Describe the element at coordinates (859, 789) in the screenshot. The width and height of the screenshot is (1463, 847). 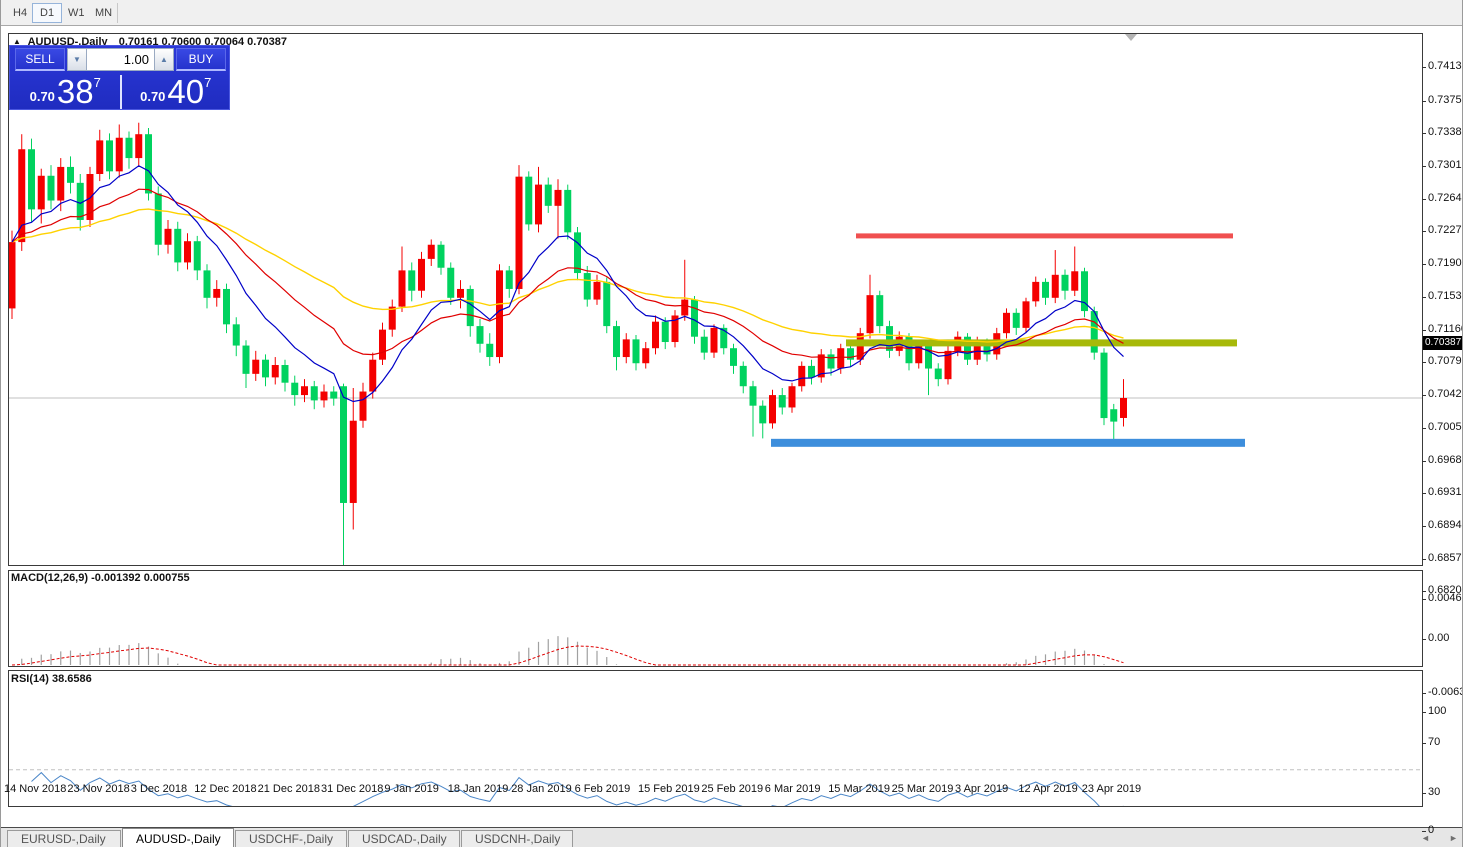
I see `date-tick-label: 15 Mar 2019` at that location.